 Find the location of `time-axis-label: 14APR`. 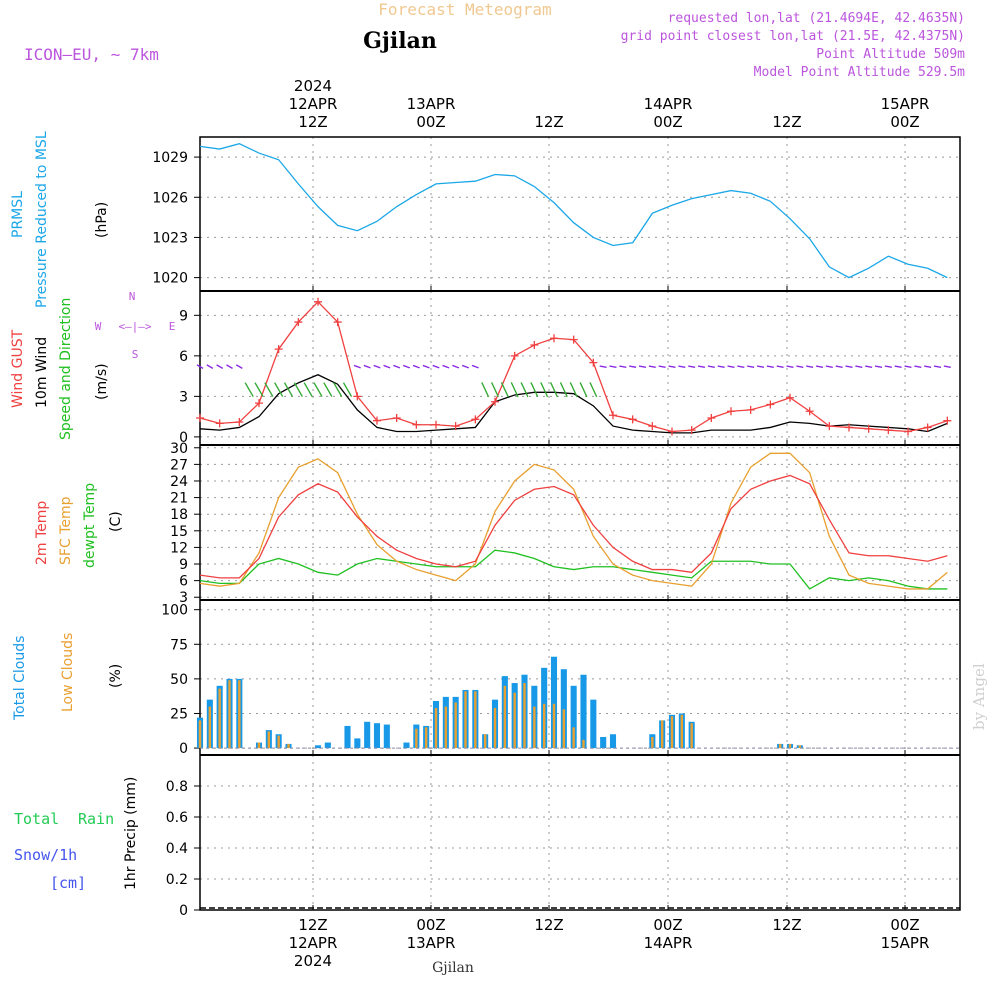

time-axis-label: 14APR is located at coordinates (668, 943).